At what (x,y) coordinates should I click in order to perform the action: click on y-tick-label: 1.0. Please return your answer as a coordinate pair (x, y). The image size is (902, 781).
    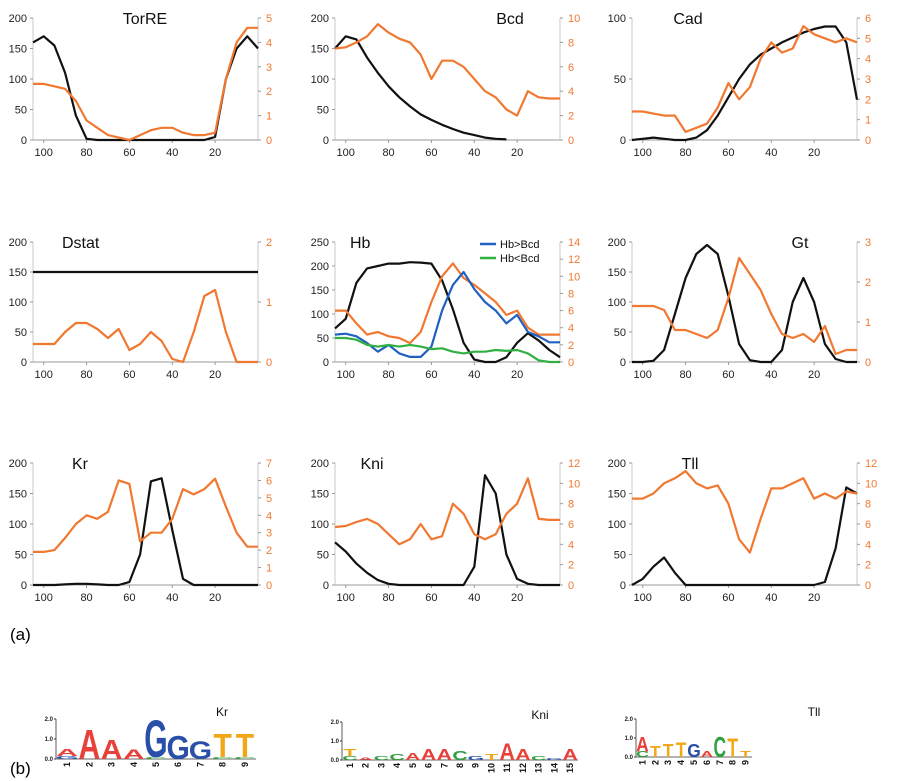
    Looking at the image, I should click on (49, 740).